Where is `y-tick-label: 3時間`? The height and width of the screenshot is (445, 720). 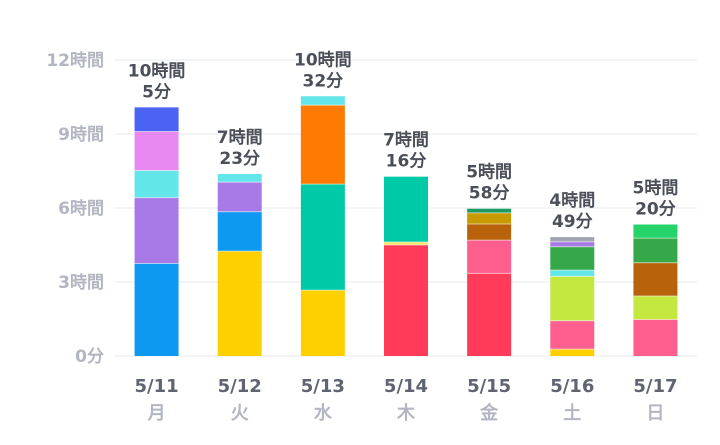
y-tick-label: 3時間 is located at coordinates (81, 282).